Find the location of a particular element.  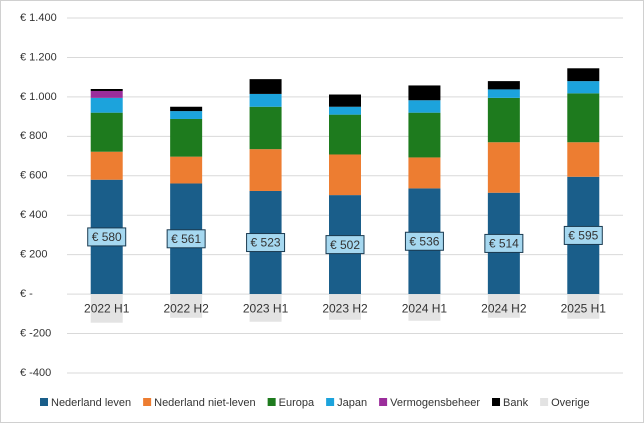

legend-label: Japan is located at coordinates (352, 403).